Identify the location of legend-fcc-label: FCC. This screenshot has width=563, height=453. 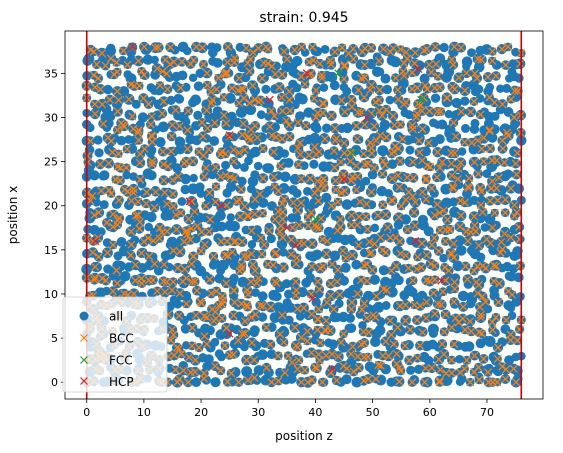
(121, 361).